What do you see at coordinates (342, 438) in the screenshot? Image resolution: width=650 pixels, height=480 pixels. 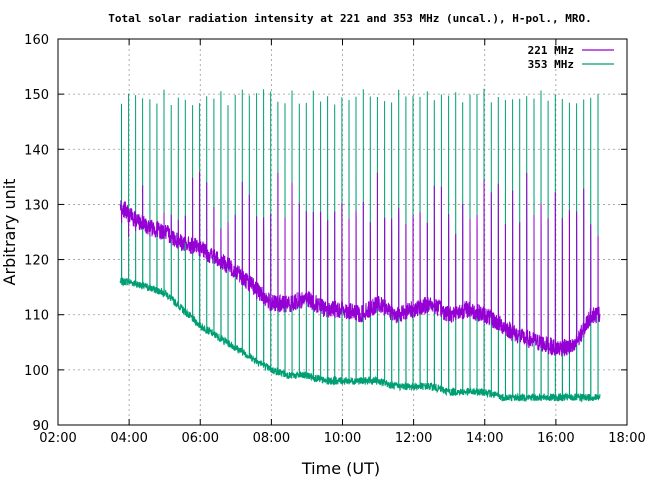 I see `x-tick-label: 10:00` at bounding box center [342, 438].